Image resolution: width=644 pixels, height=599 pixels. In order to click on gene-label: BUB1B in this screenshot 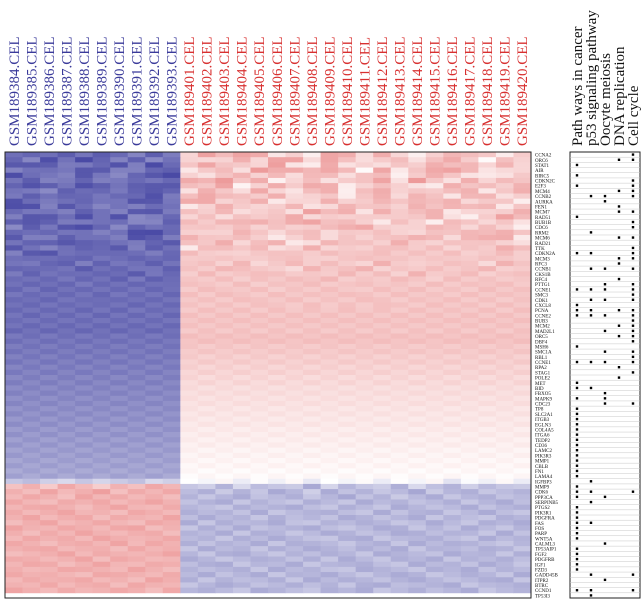, I will do `click(543, 223)`.